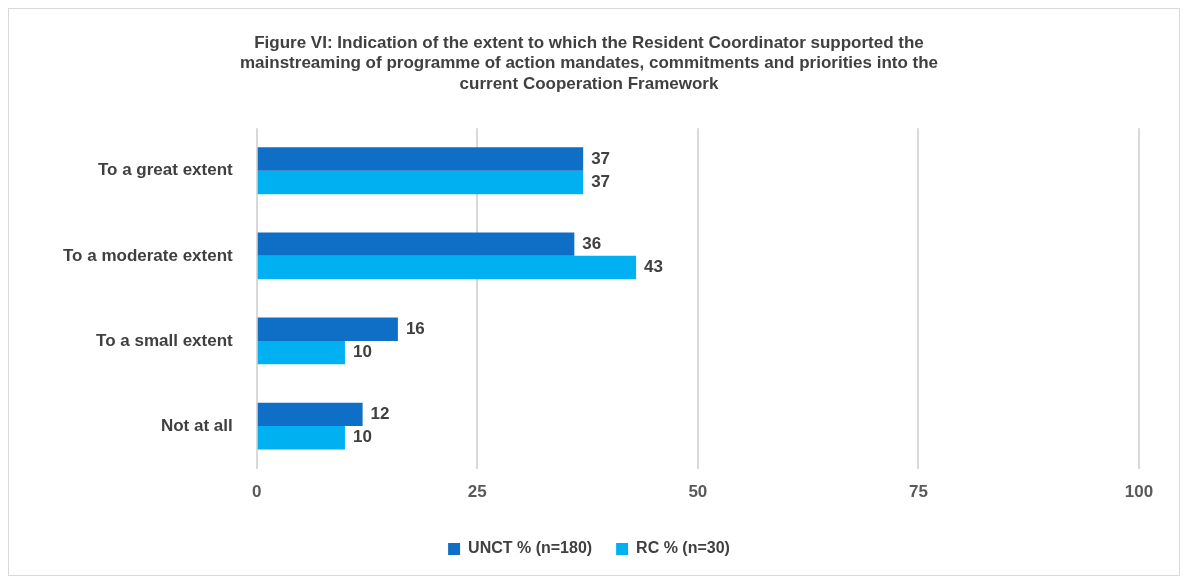  I want to click on x-tick-label: 50, so click(698, 492).